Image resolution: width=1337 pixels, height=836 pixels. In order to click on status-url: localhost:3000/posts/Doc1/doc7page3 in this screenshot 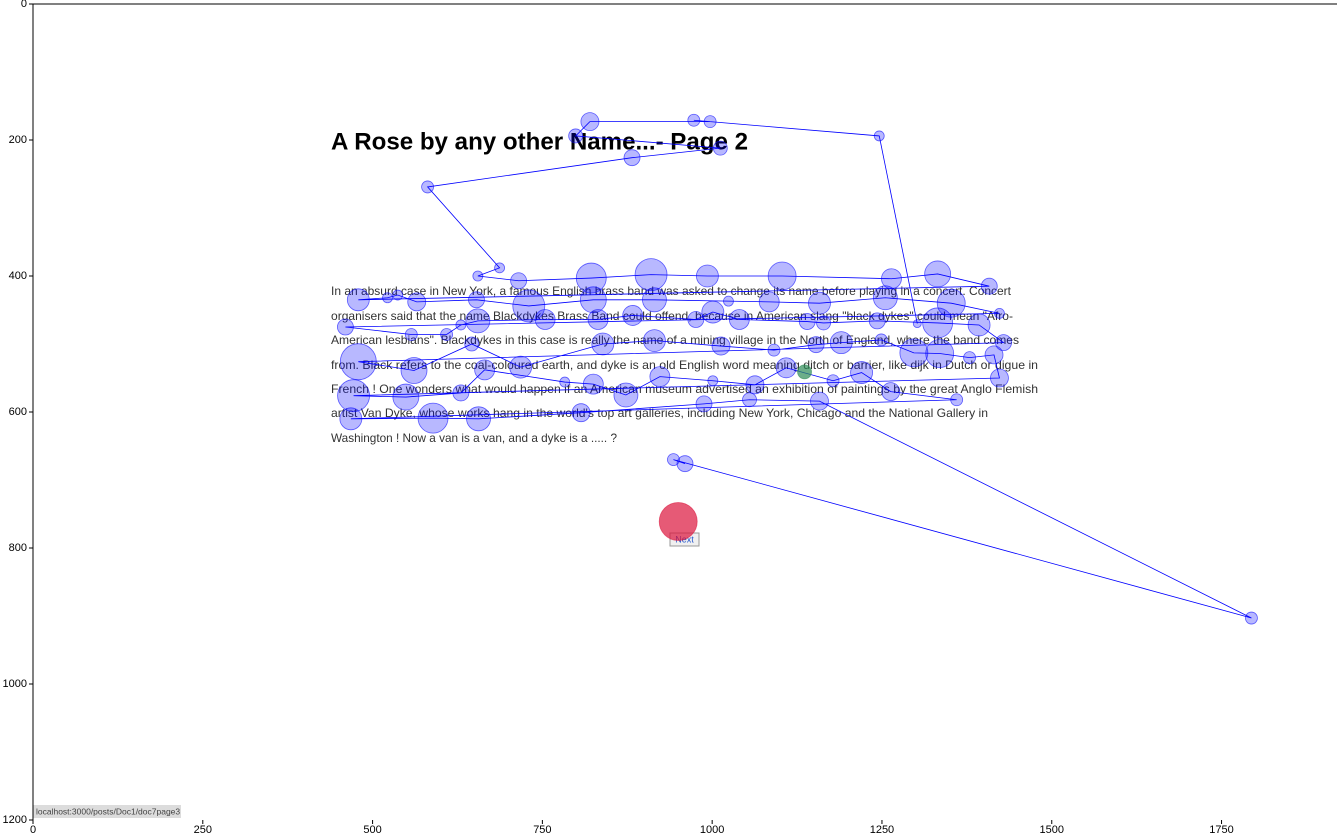, I will do `click(108, 811)`.